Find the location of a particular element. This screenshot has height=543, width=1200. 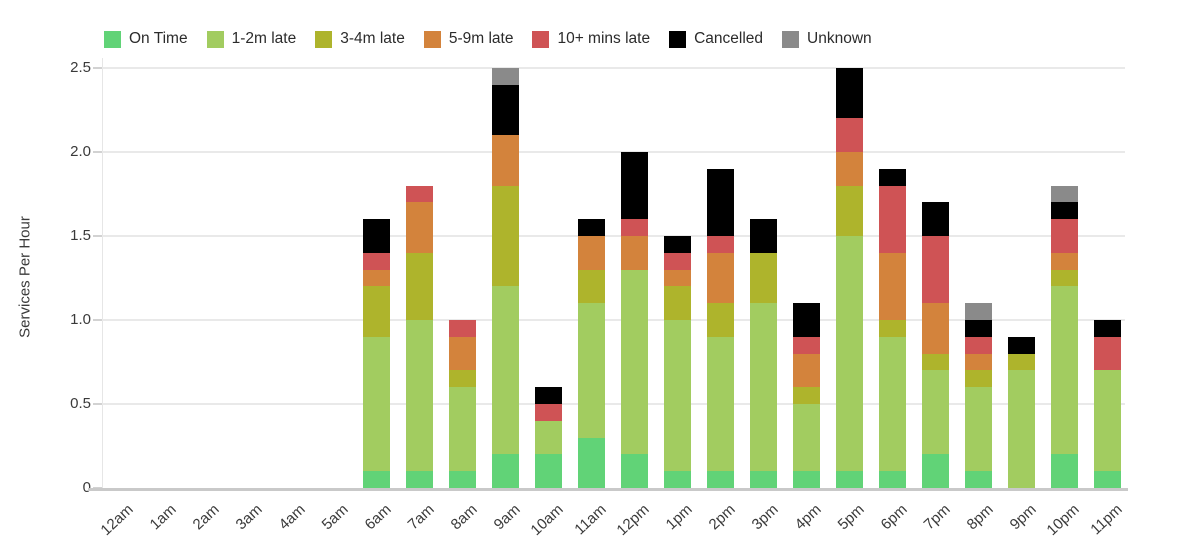

legend-label: Cancelled is located at coordinates (729, 38).